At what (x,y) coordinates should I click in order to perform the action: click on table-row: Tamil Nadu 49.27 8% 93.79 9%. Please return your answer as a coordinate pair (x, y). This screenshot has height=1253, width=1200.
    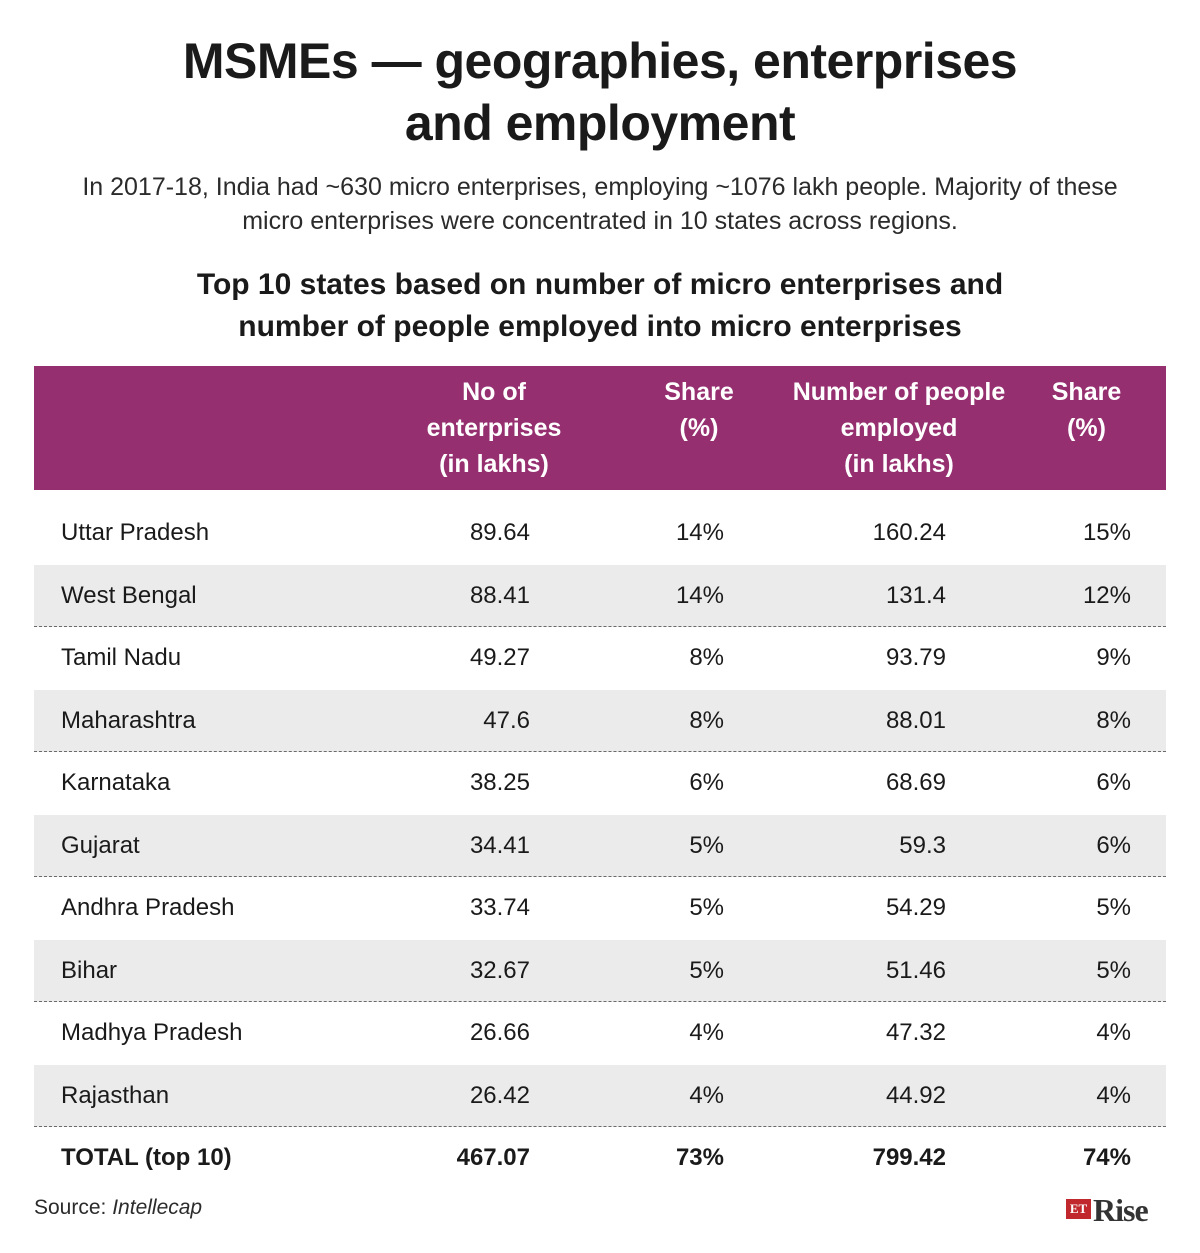
    Looking at the image, I should click on (600, 658).